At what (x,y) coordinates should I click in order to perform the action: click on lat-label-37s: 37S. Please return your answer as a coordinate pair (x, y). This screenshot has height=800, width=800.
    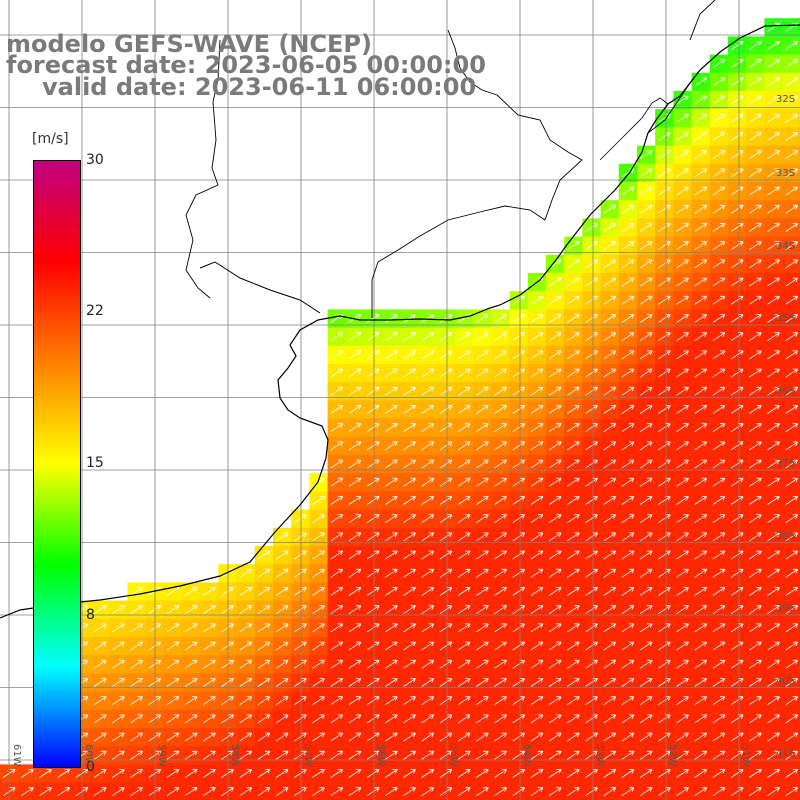
    Looking at the image, I should click on (786, 463).